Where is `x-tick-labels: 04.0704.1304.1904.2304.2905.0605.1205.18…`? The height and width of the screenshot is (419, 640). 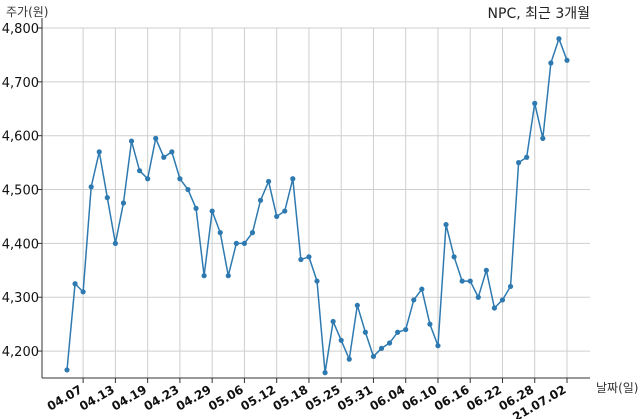 x-tick-labels: 04.0704.1304.1904.2304.2905.0605.1205.18… is located at coordinates (307, 400).